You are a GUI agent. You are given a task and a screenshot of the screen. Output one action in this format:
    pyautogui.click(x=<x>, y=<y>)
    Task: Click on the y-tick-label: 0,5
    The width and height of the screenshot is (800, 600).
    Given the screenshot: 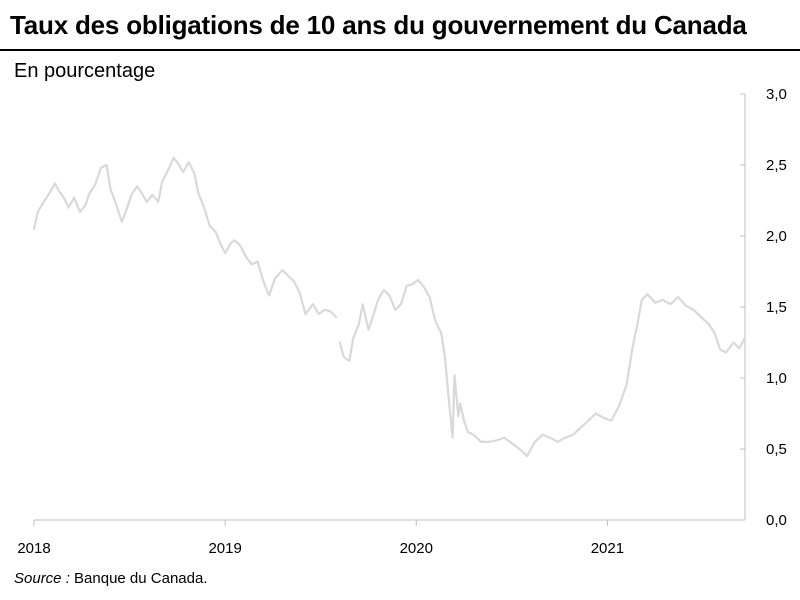 What is the action you would take?
    pyautogui.click(x=776, y=449)
    